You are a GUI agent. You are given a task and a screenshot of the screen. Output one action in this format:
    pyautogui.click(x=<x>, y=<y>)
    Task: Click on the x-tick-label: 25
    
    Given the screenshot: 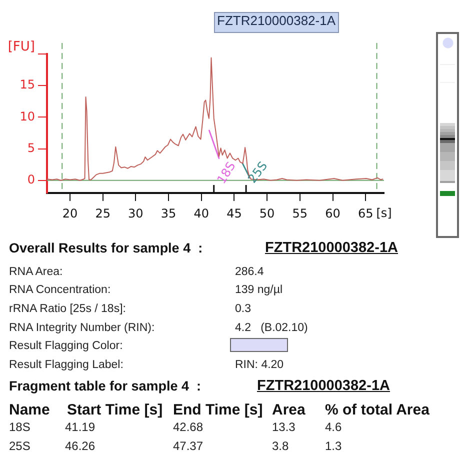 What is the action you would take?
    pyautogui.click(x=102, y=213)
    